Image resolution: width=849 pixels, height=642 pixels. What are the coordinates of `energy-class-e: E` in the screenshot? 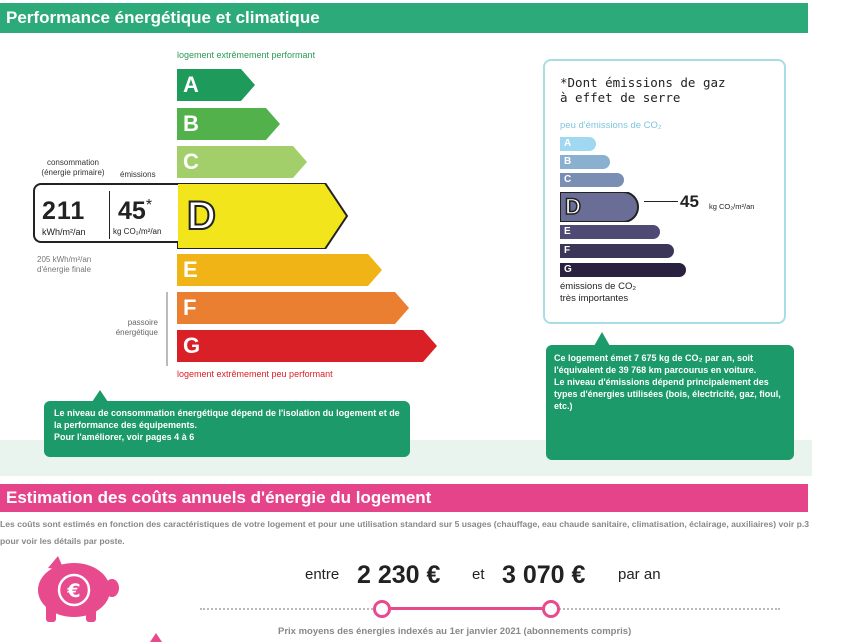 It's located at (280, 270).